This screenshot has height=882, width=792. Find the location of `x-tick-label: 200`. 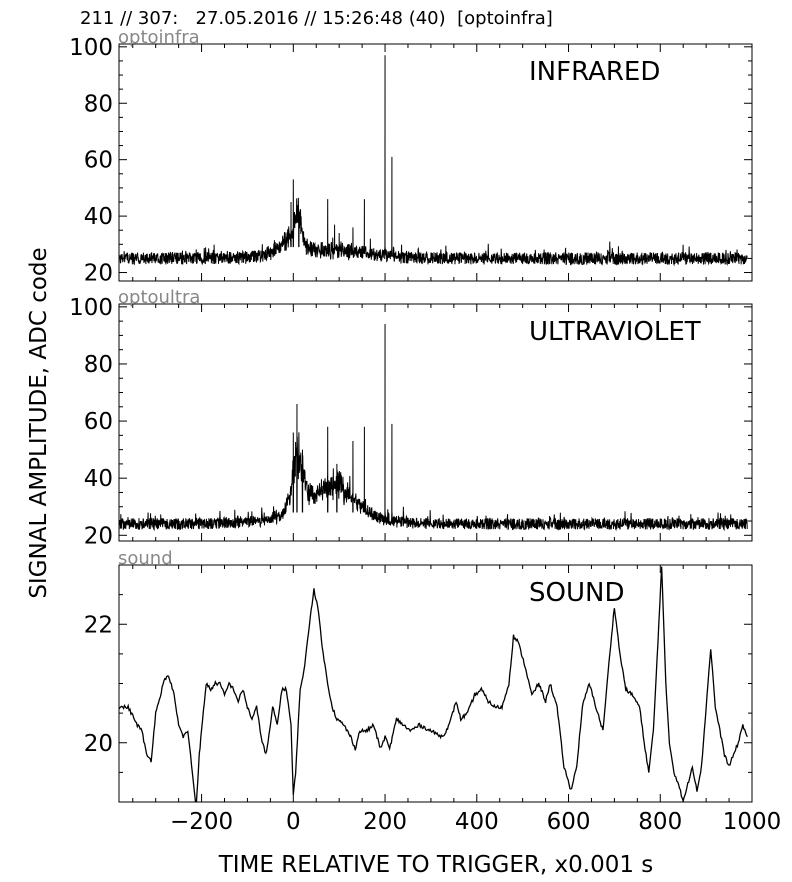

x-tick-label: 200 is located at coordinates (385, 822).